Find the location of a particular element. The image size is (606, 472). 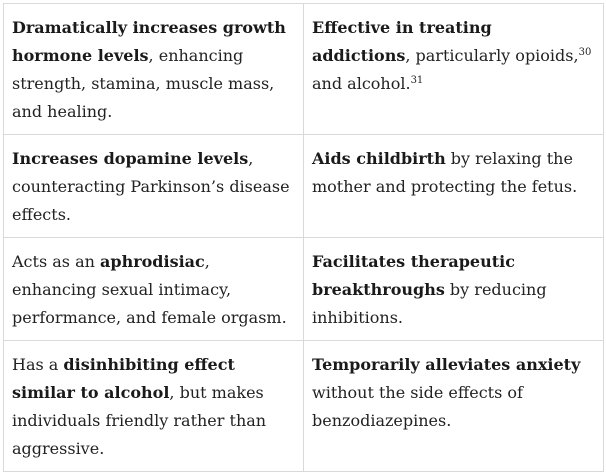

cell-highlight: Effective in treating addictions is located at coordinates (402, 41).